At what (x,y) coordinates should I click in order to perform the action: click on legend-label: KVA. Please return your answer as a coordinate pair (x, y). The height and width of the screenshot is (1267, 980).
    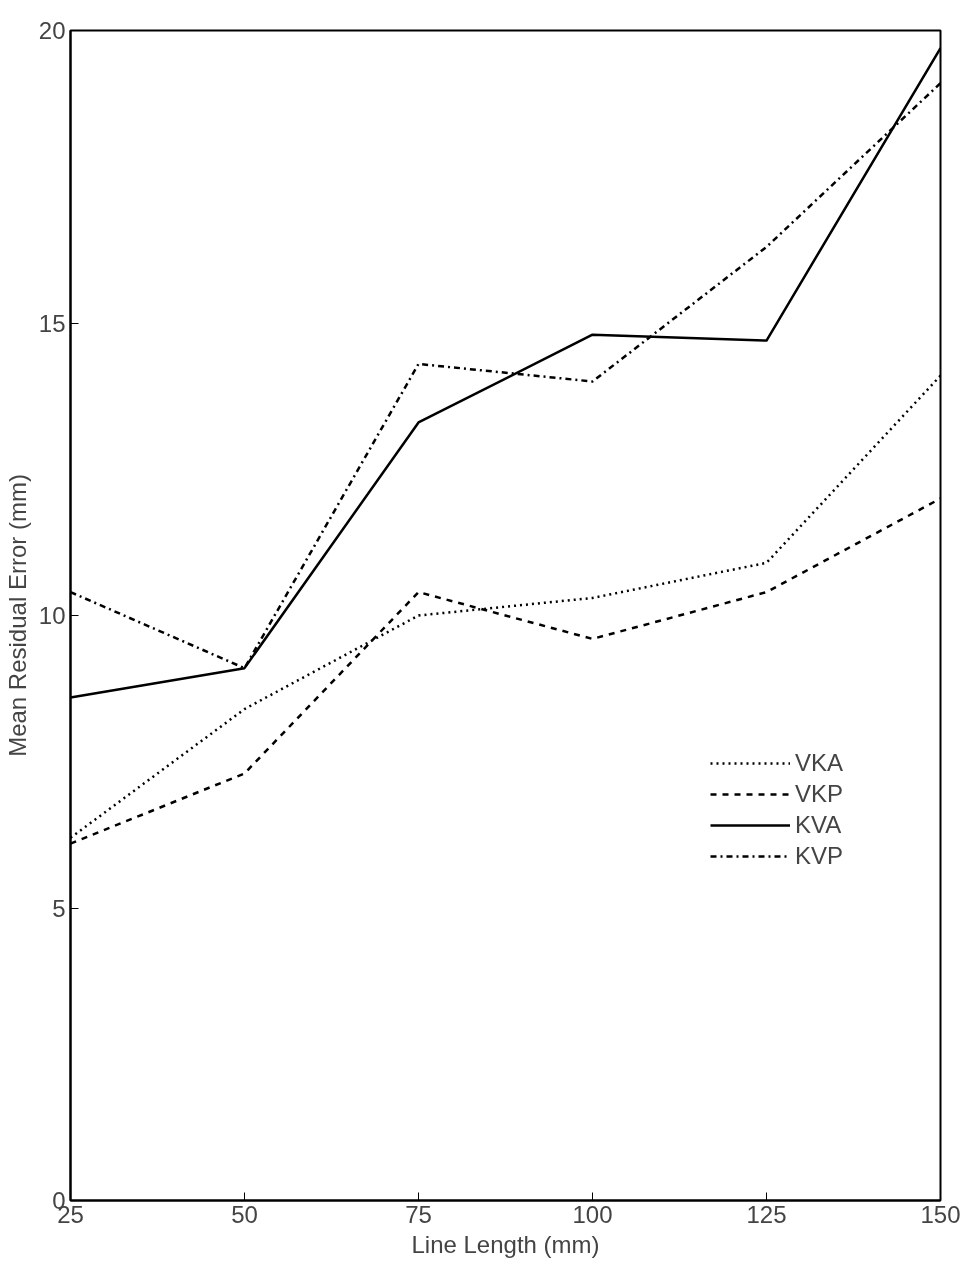
    Looking at the image, I should click on (818, 825).